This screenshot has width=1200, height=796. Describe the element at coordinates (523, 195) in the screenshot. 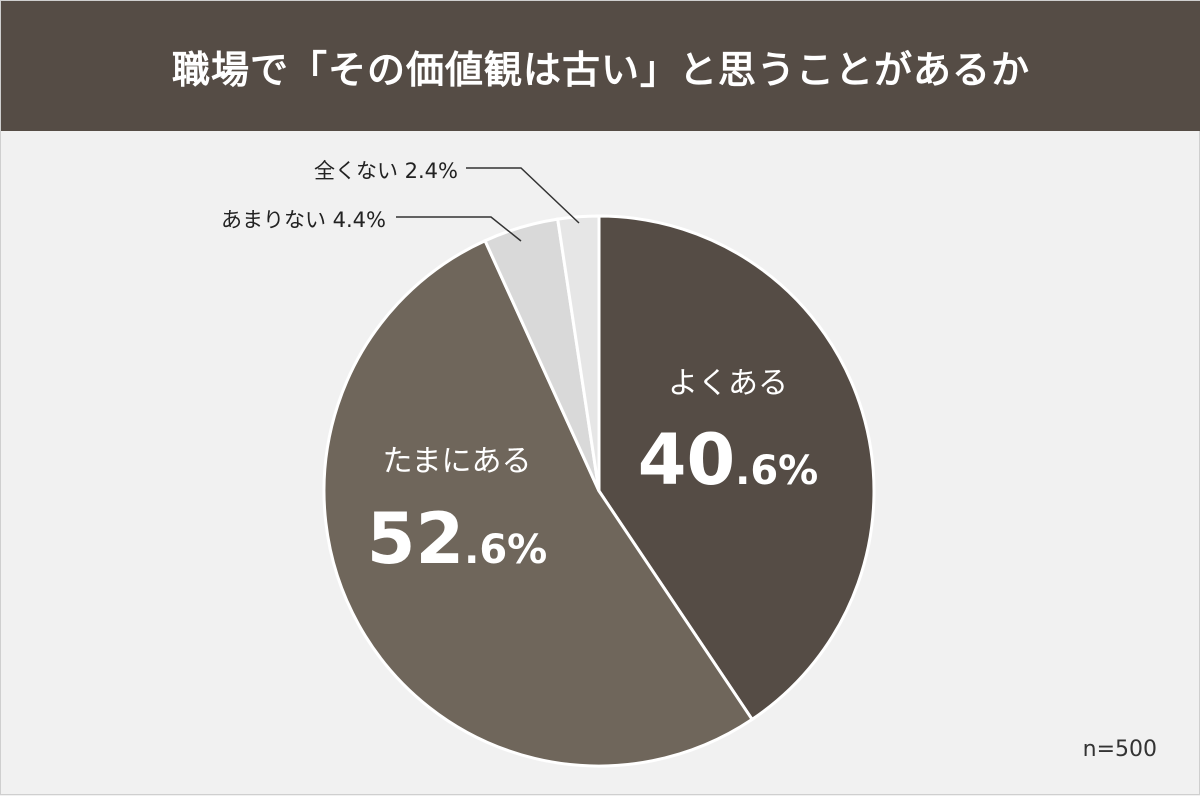

I see `callout-line-never` at that location.